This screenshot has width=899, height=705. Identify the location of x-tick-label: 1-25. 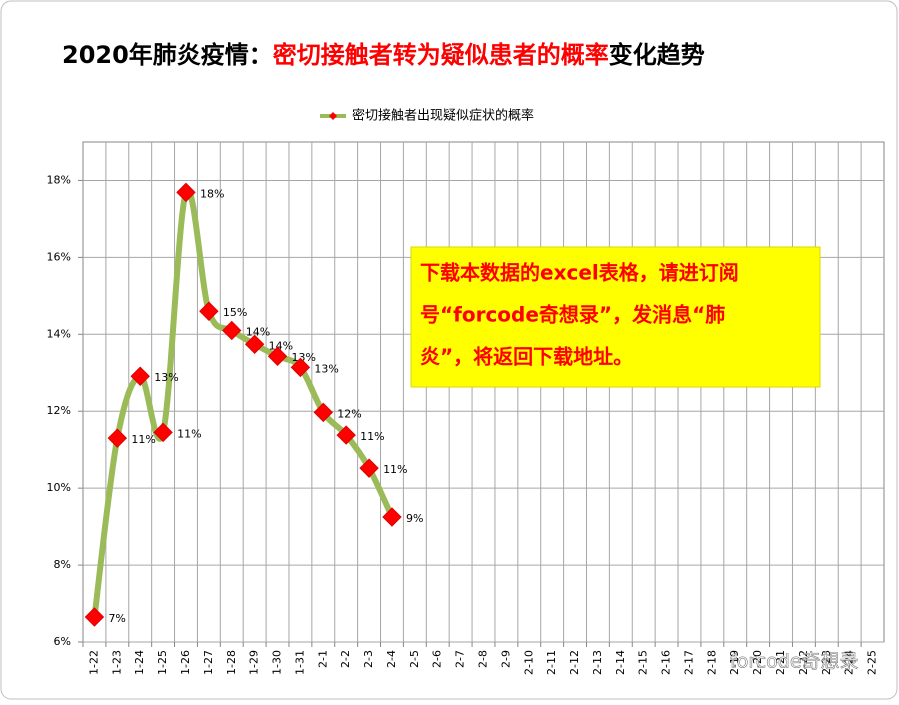
(162, 662).